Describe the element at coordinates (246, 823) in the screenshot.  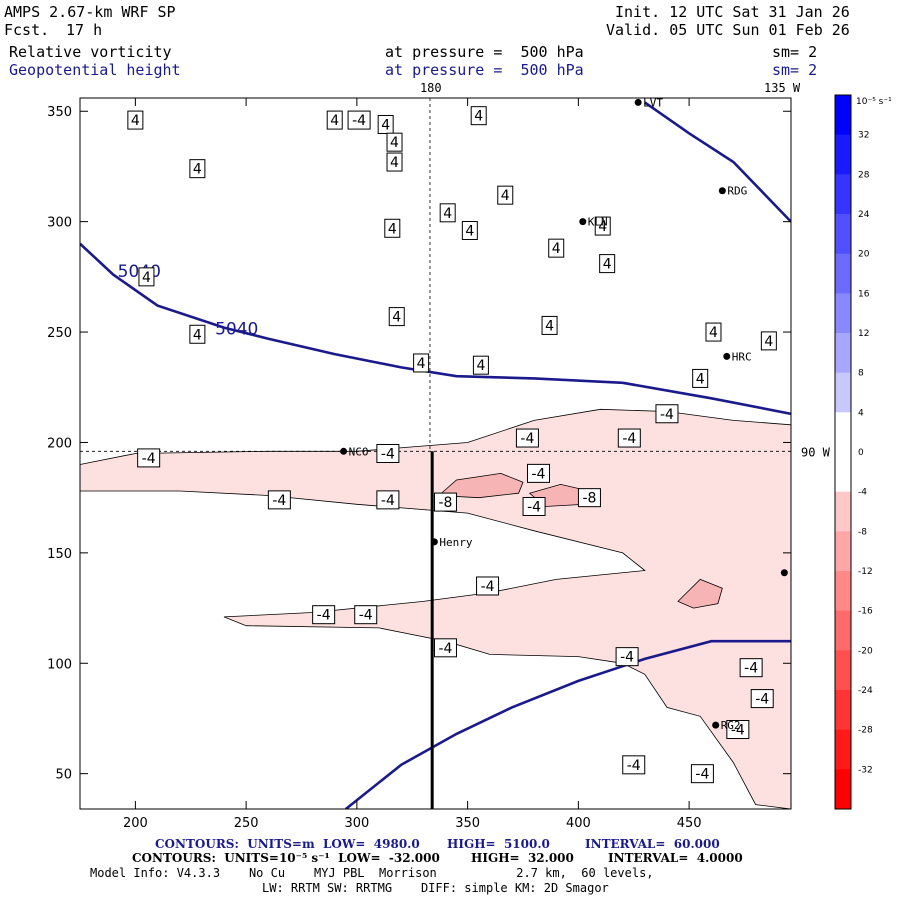
I see `x-tick-label-1: 250` at that location.